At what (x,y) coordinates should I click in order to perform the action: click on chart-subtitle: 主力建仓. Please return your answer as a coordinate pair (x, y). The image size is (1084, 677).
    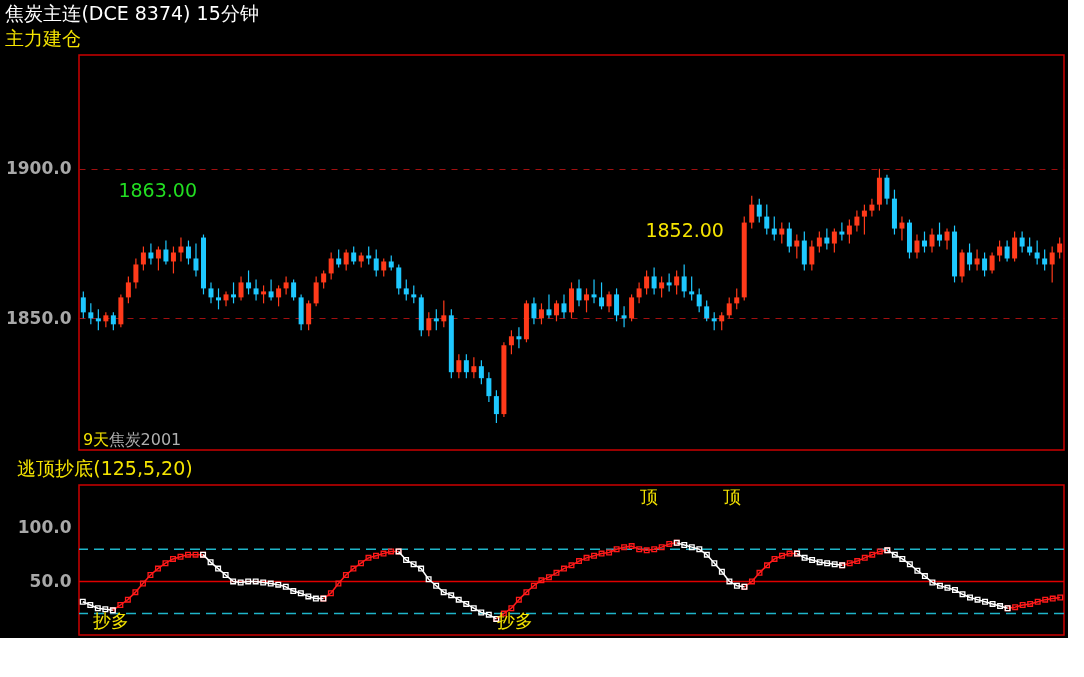
    Looking at the image, I should click on (43, 38).